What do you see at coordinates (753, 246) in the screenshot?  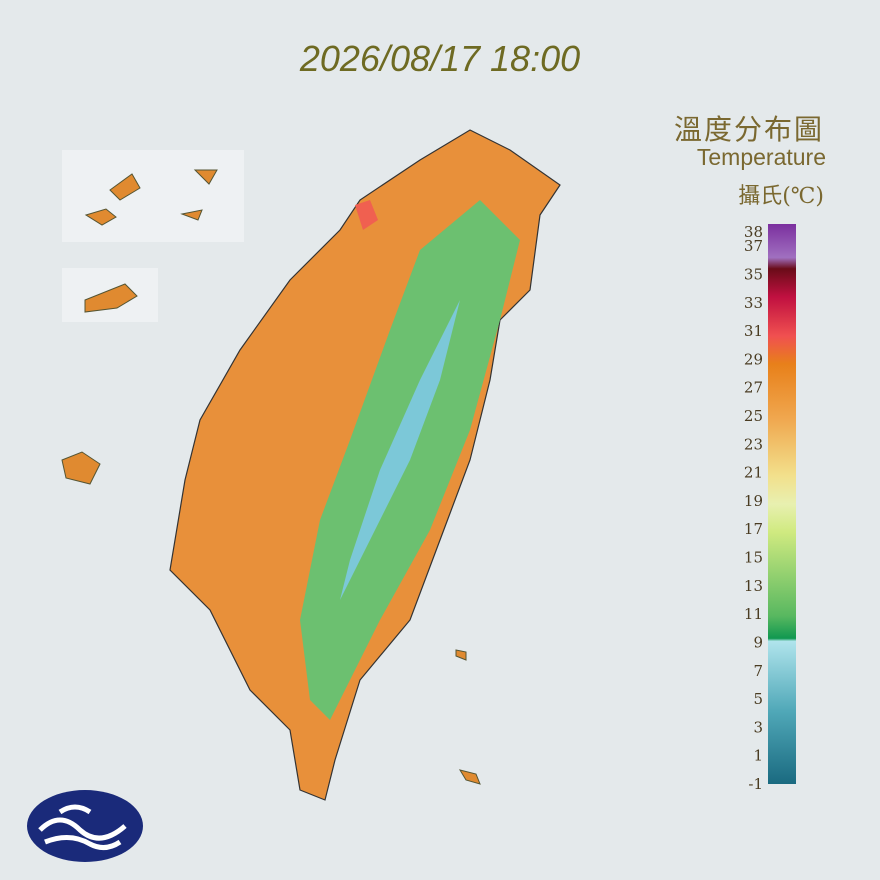 I see `legend-label: 37` at bounding box center [753, 246].